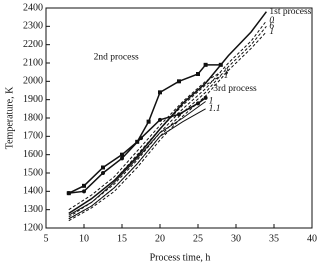 Image resolution: width=320 pixels, height=268 pixels. Describe the element at coordinates (33, 62) in the screenshot. I see `y-tick-label: 2100` at that location.